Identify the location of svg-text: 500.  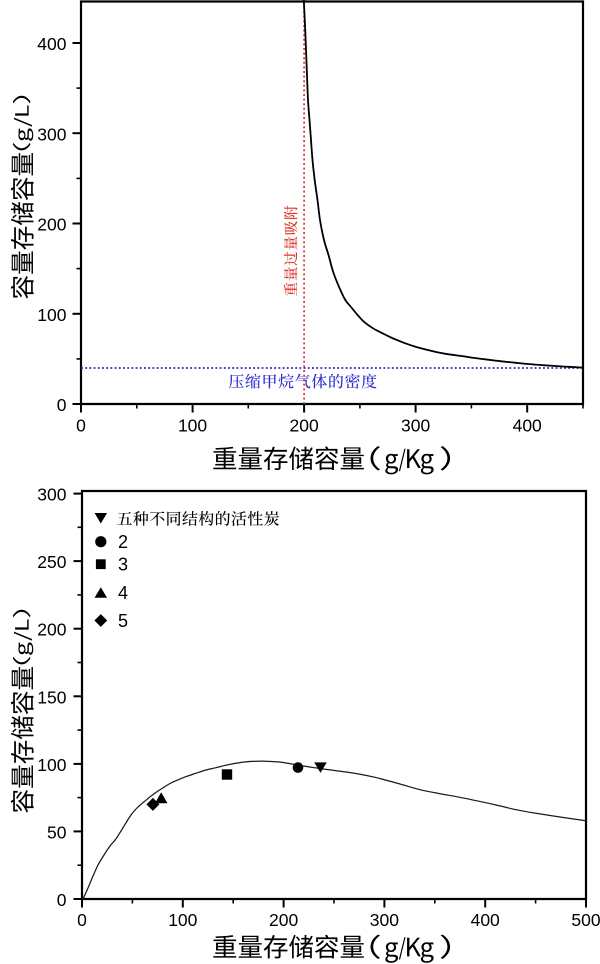
(585, 920).